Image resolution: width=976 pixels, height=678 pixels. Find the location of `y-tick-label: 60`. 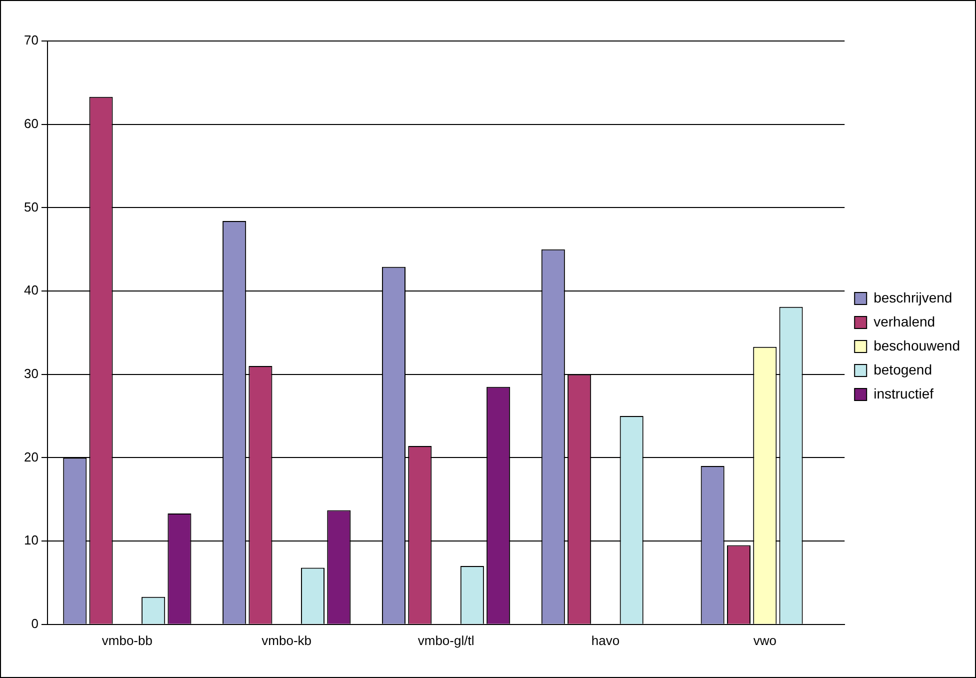

y-tick-label: 60 is located at coordinates (31, 123).